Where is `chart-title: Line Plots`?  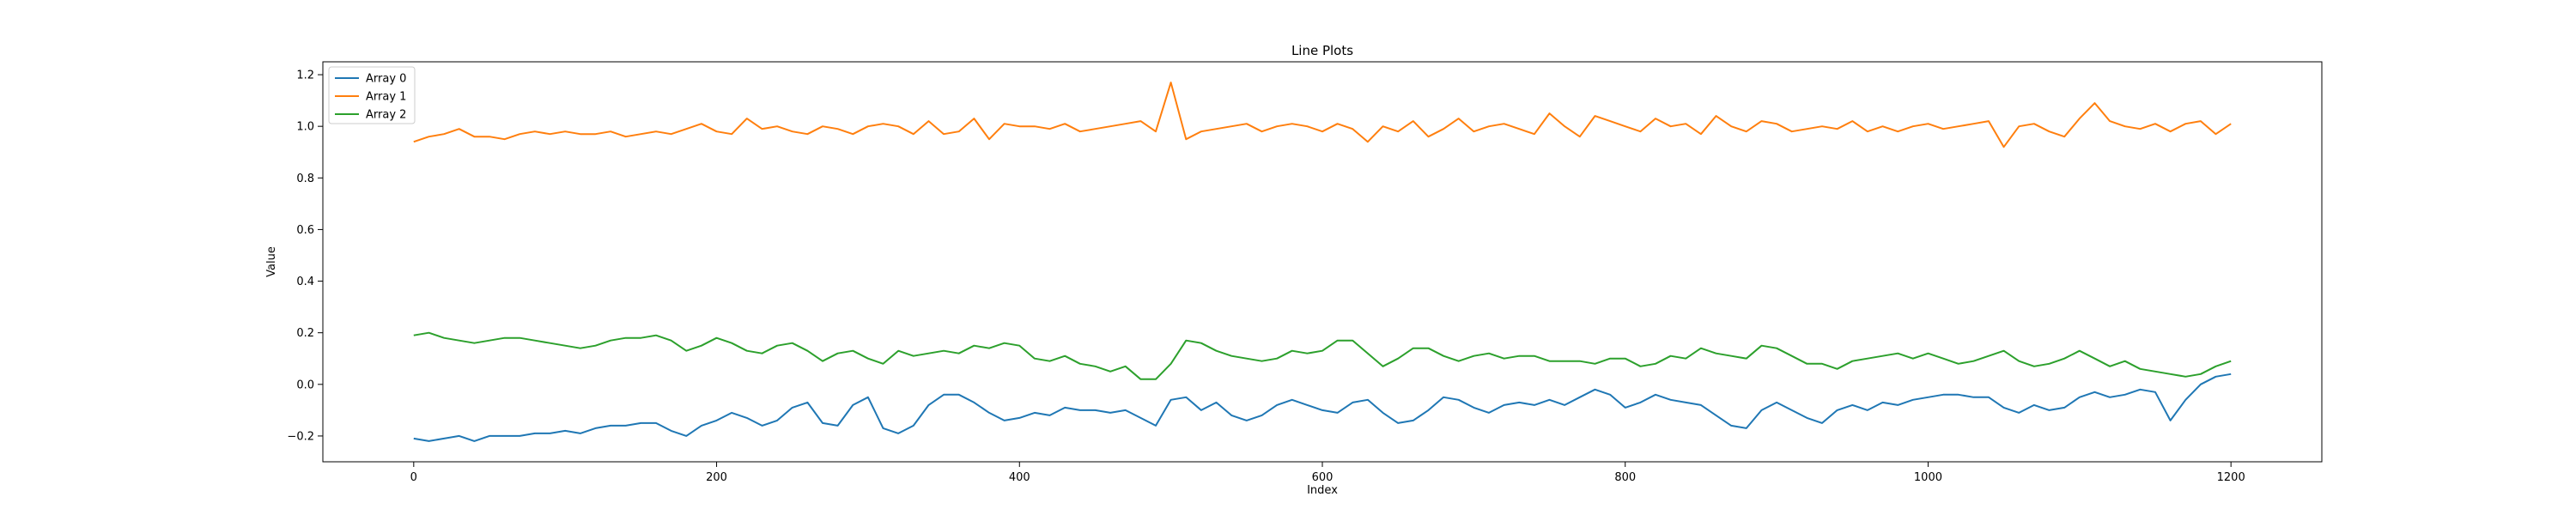
chart-title: Line Plots is located at coordinates (1322, 50).